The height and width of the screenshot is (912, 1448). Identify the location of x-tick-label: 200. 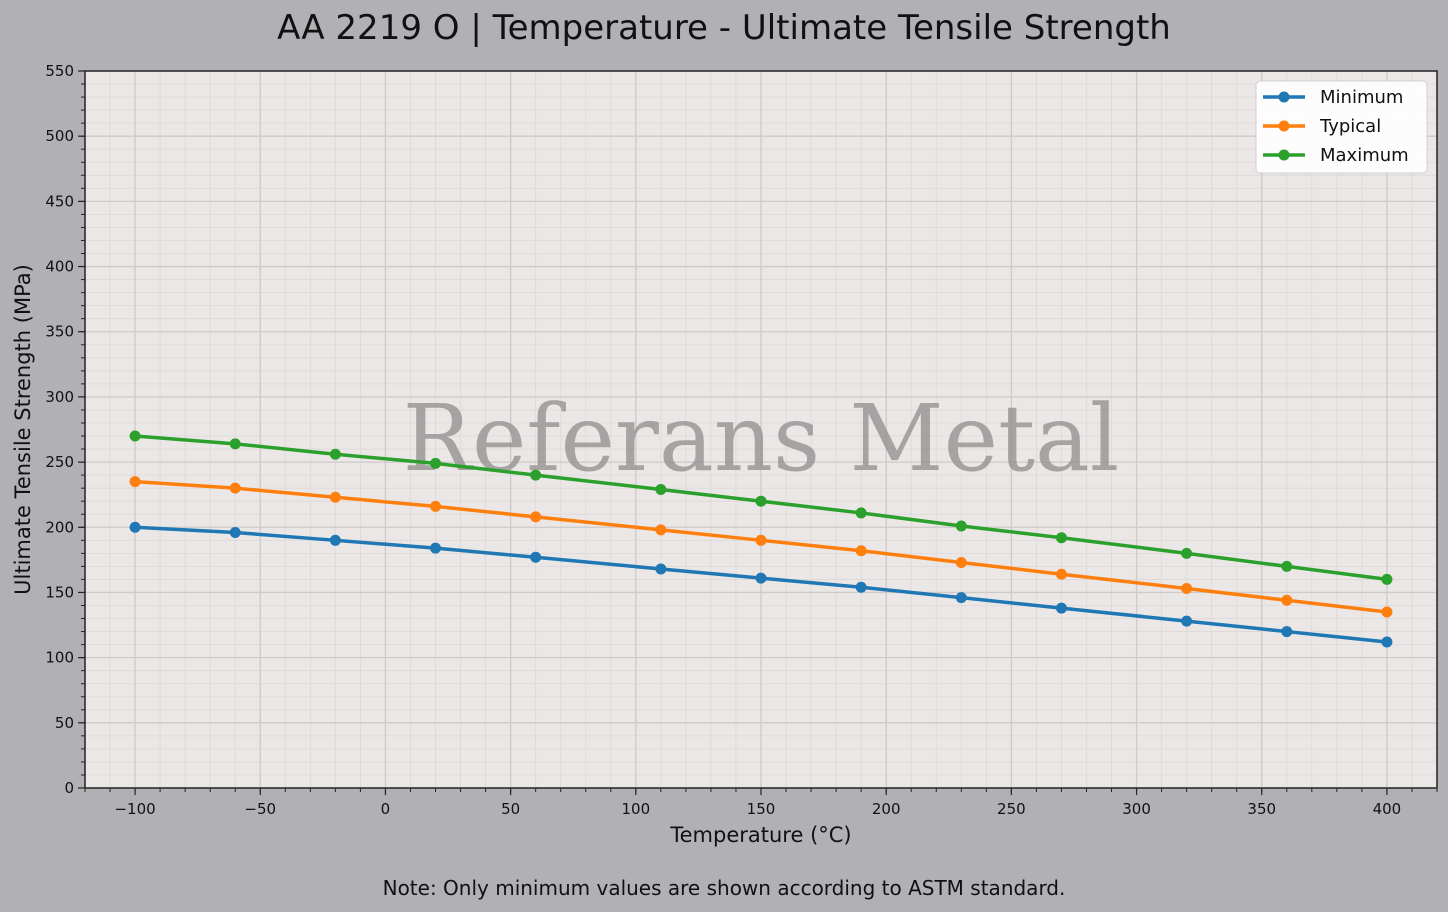
(886, 809).